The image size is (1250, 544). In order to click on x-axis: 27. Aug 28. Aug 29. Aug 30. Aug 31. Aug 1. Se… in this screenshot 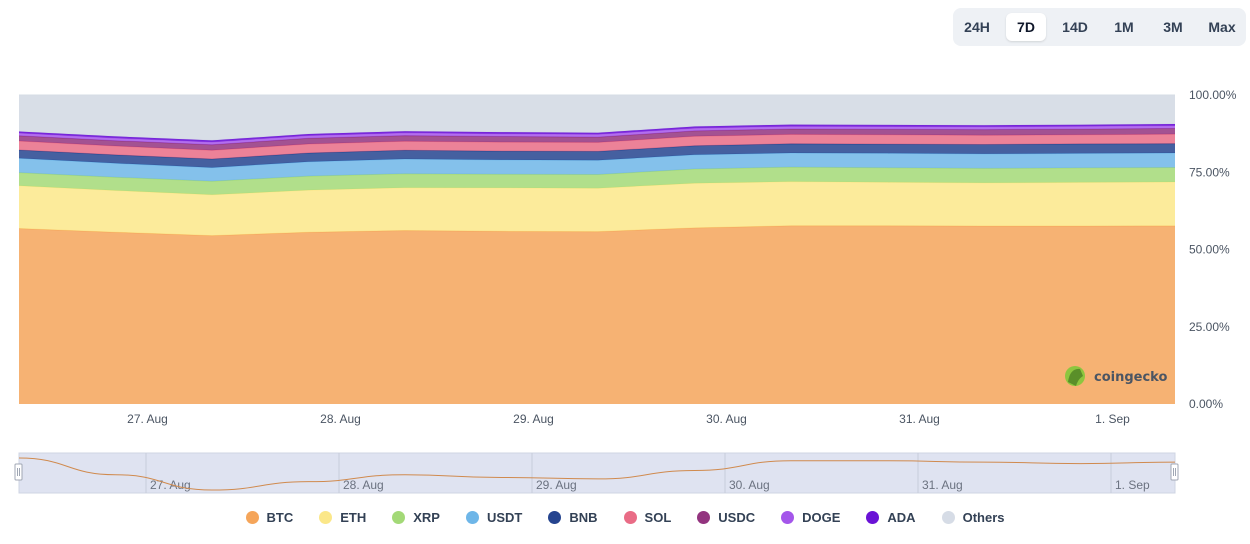, I will do `click(628, 419)`.